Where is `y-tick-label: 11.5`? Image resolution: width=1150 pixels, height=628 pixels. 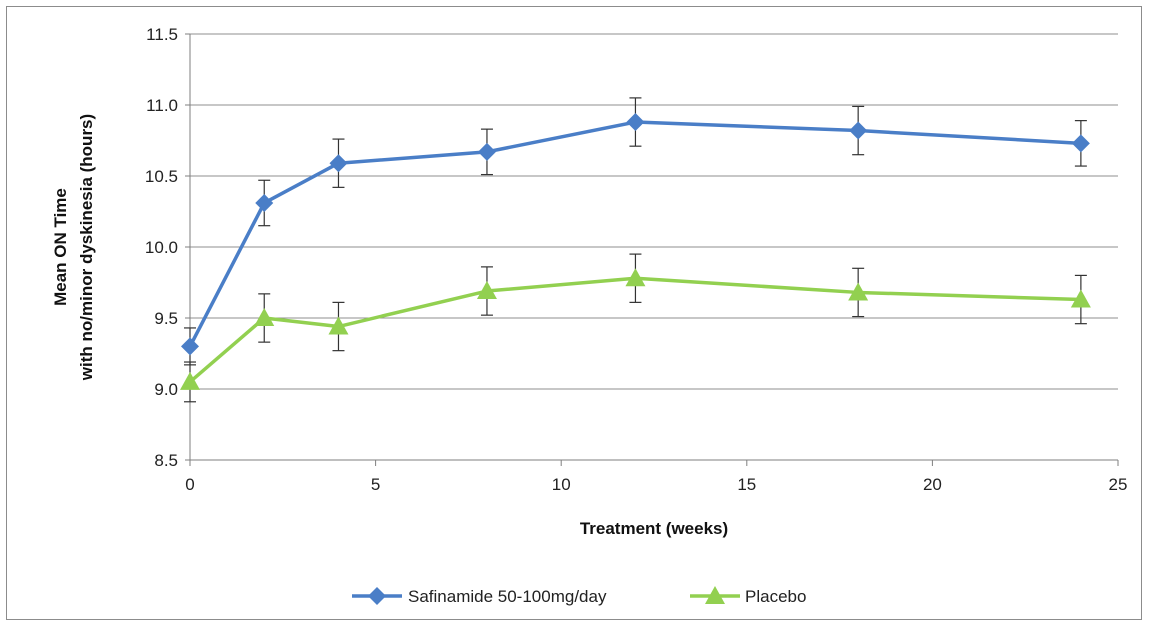
y-tick-label: 11.5 is located at coordinates (162, 34).